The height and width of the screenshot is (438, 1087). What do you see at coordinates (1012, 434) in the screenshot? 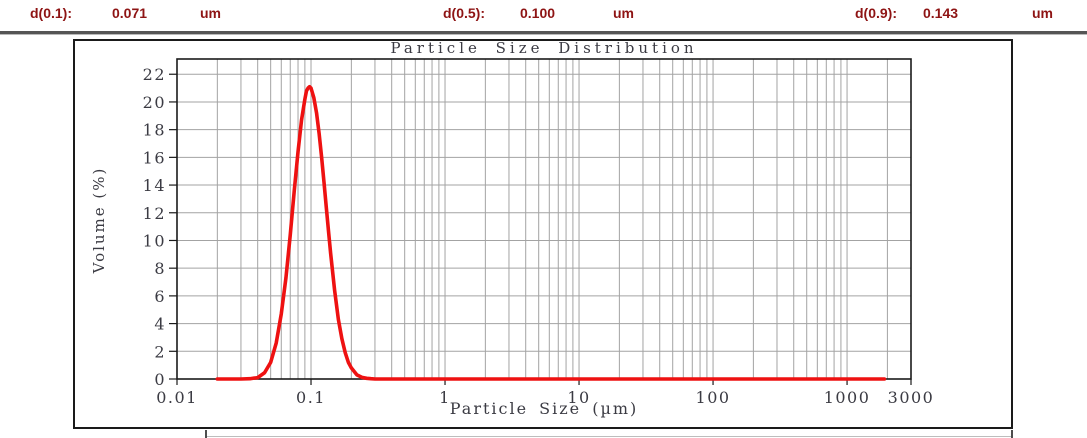
I see `cropped-section-corner-right` at bounding box center [1012, 434].